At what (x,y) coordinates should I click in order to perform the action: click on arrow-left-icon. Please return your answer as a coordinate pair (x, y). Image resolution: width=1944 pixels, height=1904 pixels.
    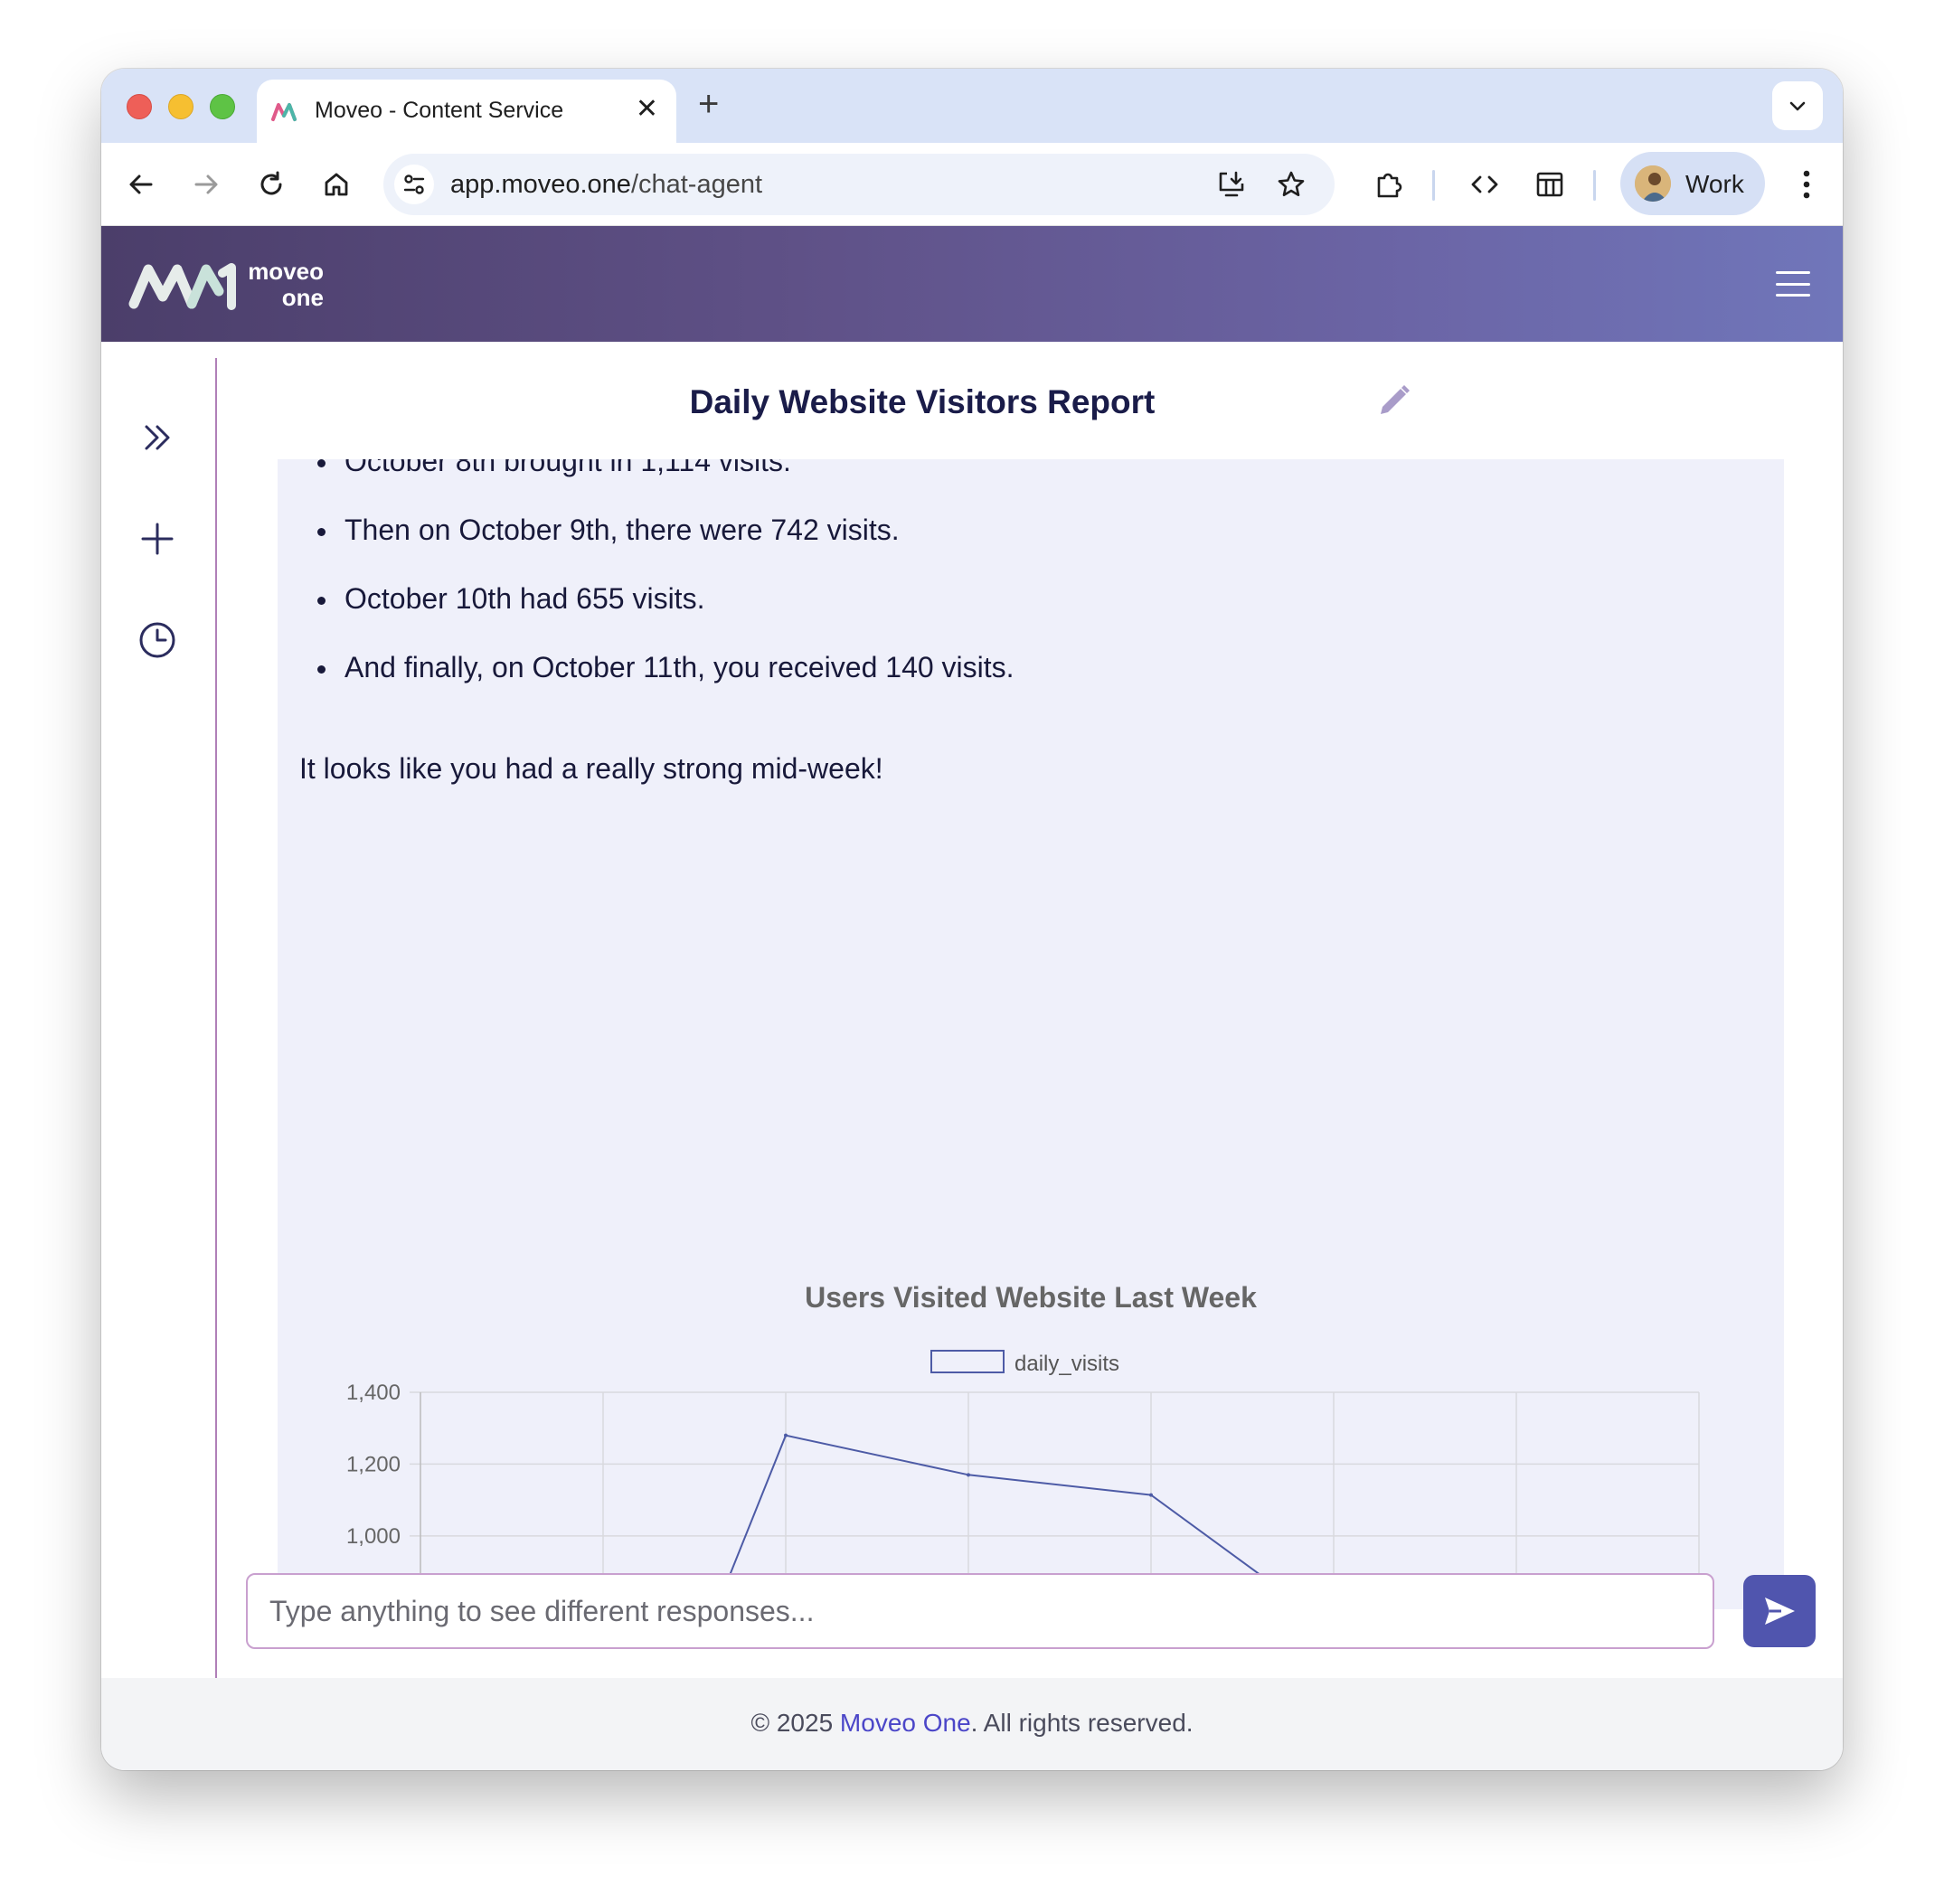
    Looking at the image, I should click on (141, 184).